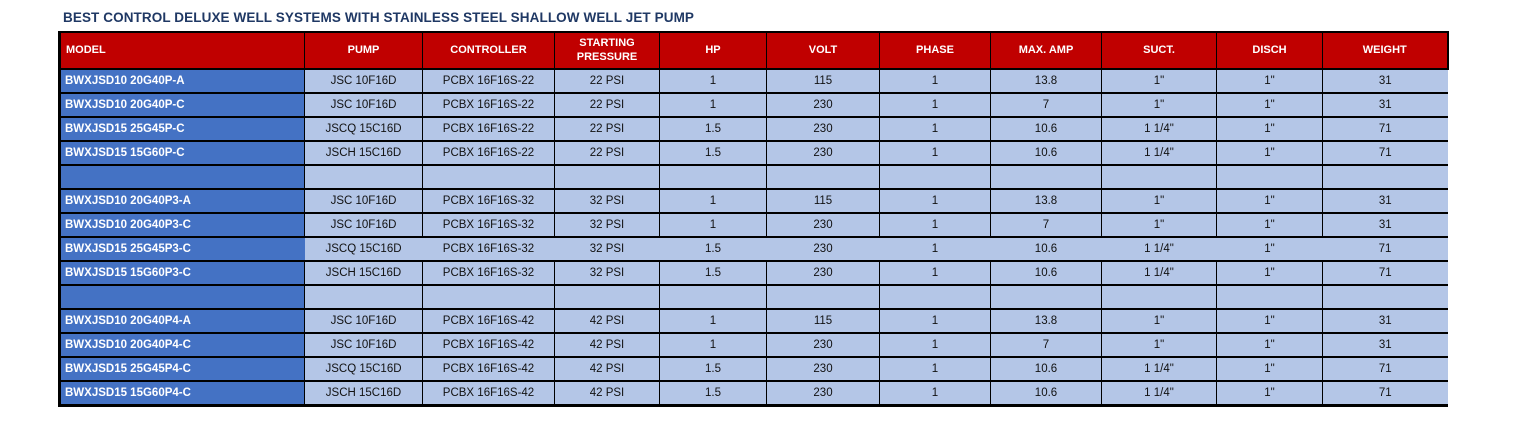 Image resolution: width=1517 pixels, height=428 pixels. I want to click on model-cell: BWXJSD15 25G45P3-C, so click(181, 249).